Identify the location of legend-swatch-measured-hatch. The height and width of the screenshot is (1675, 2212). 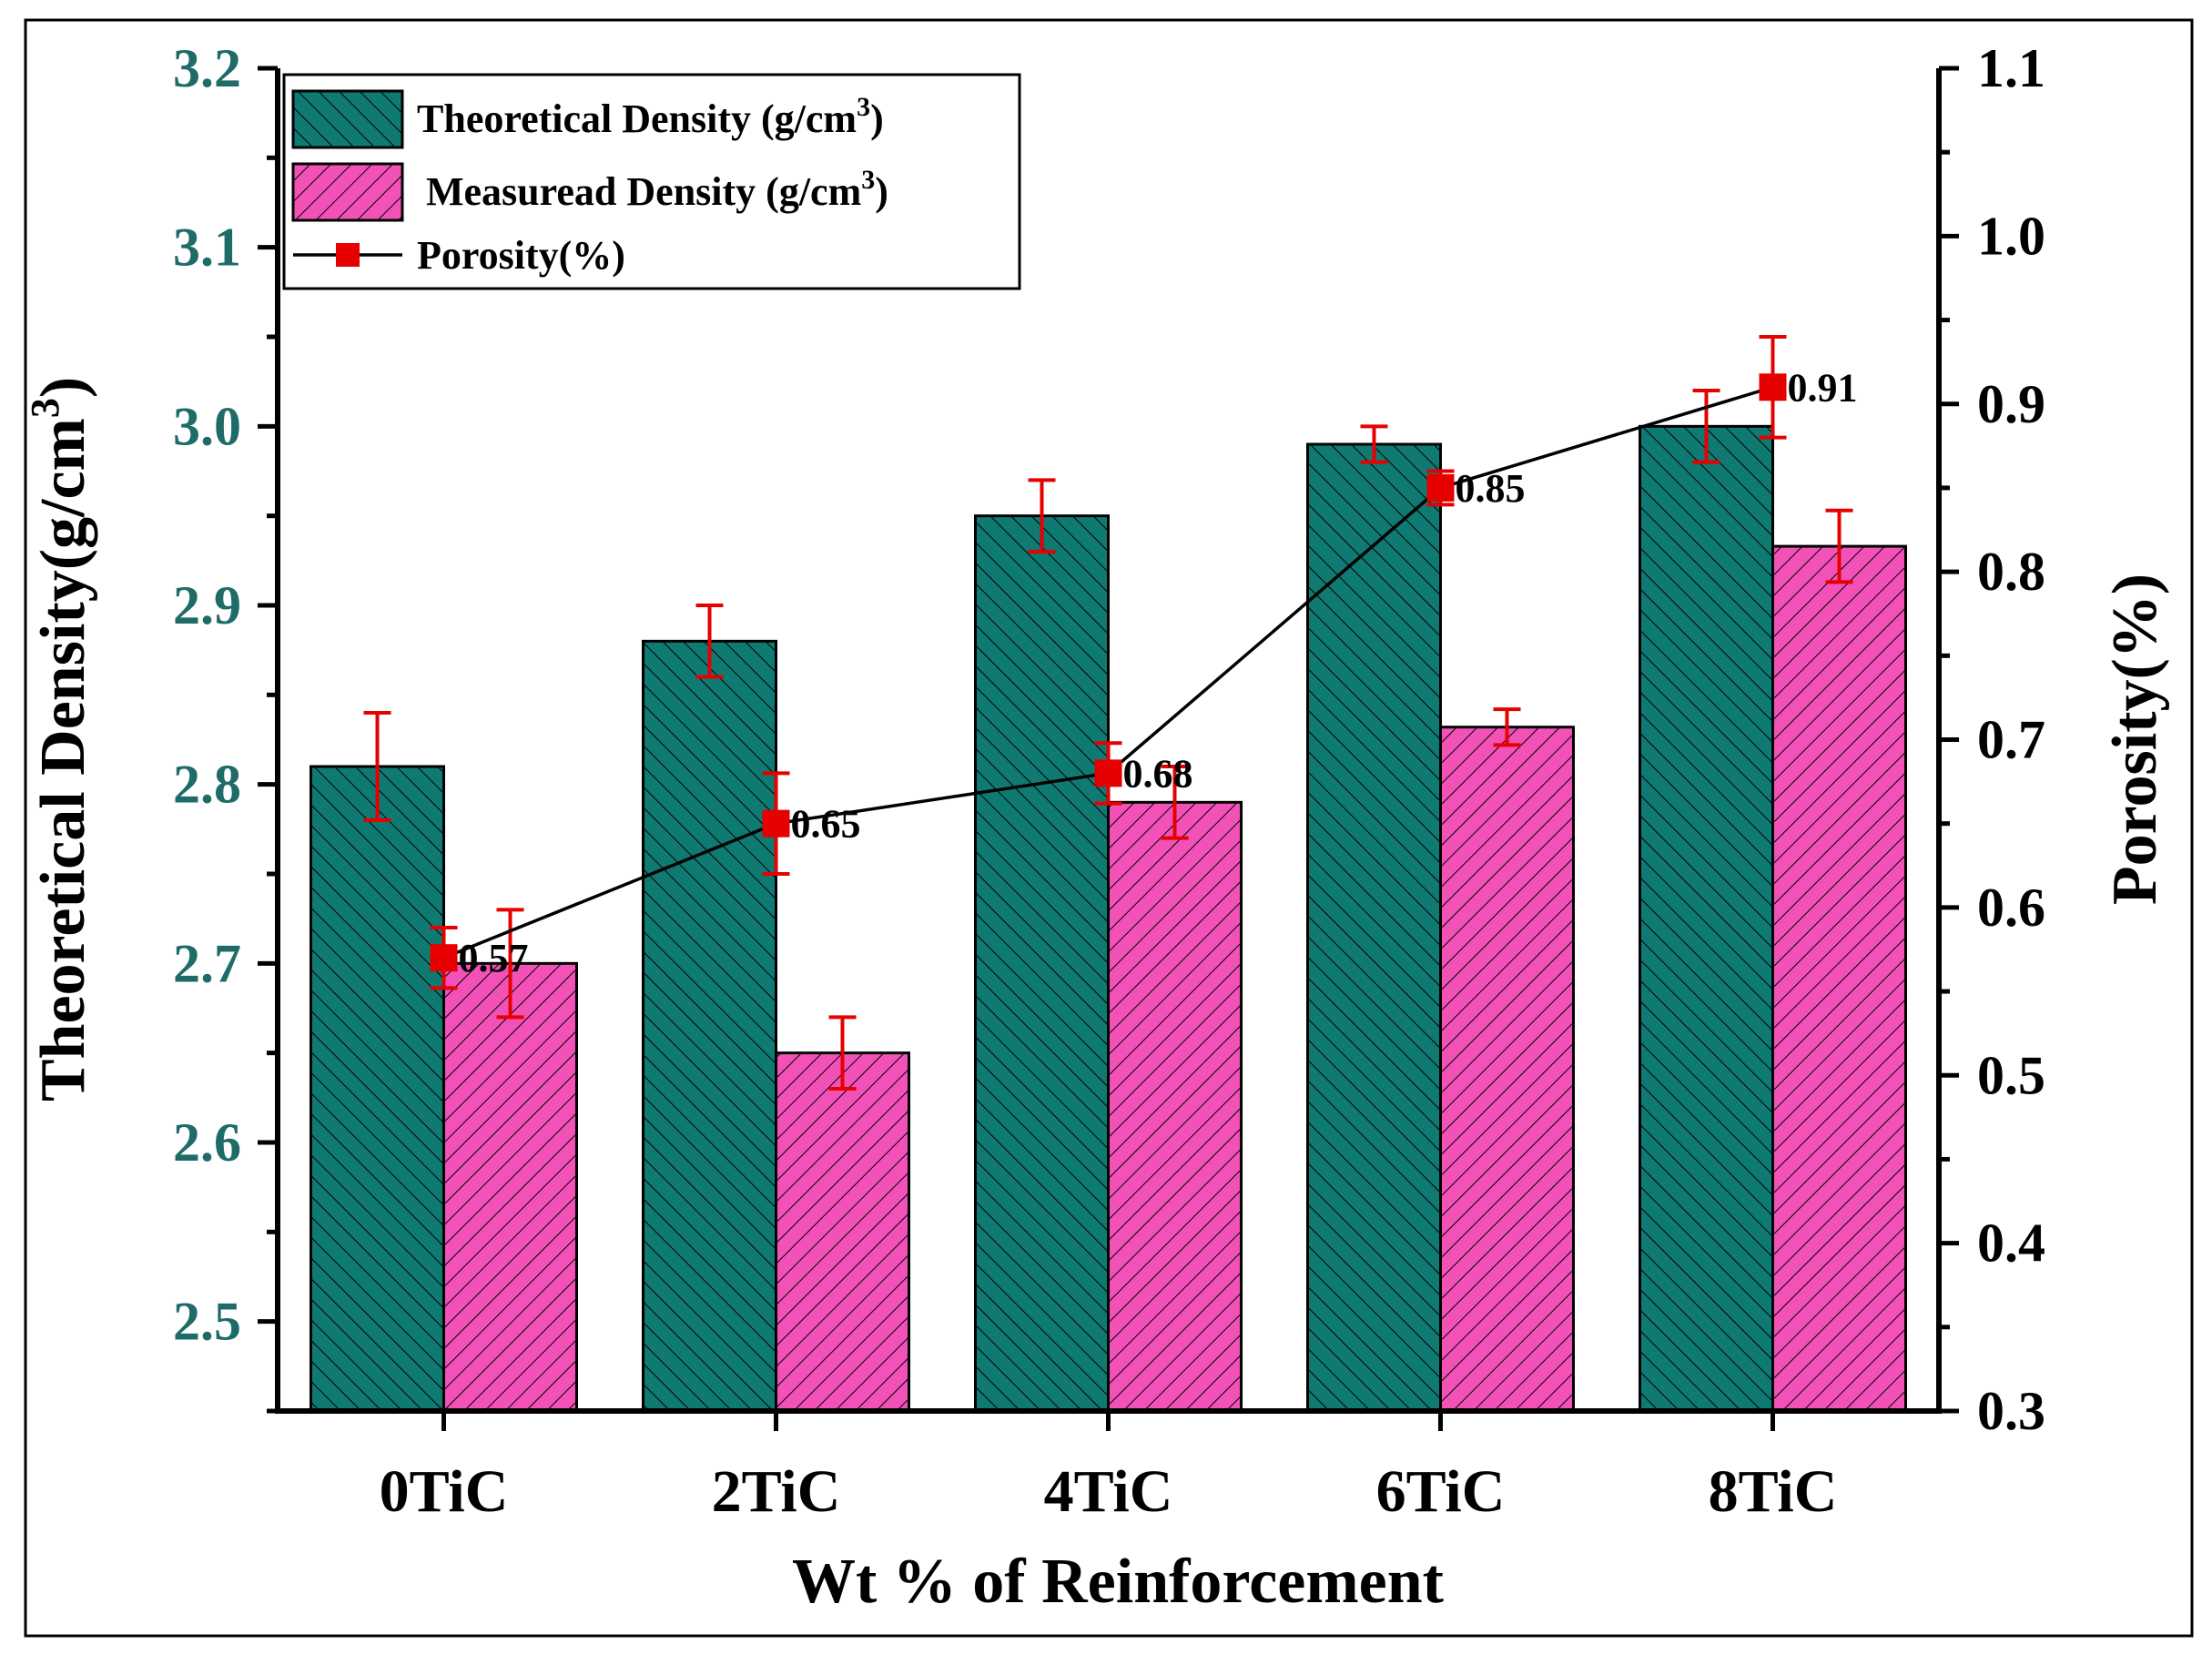
(347, 192).